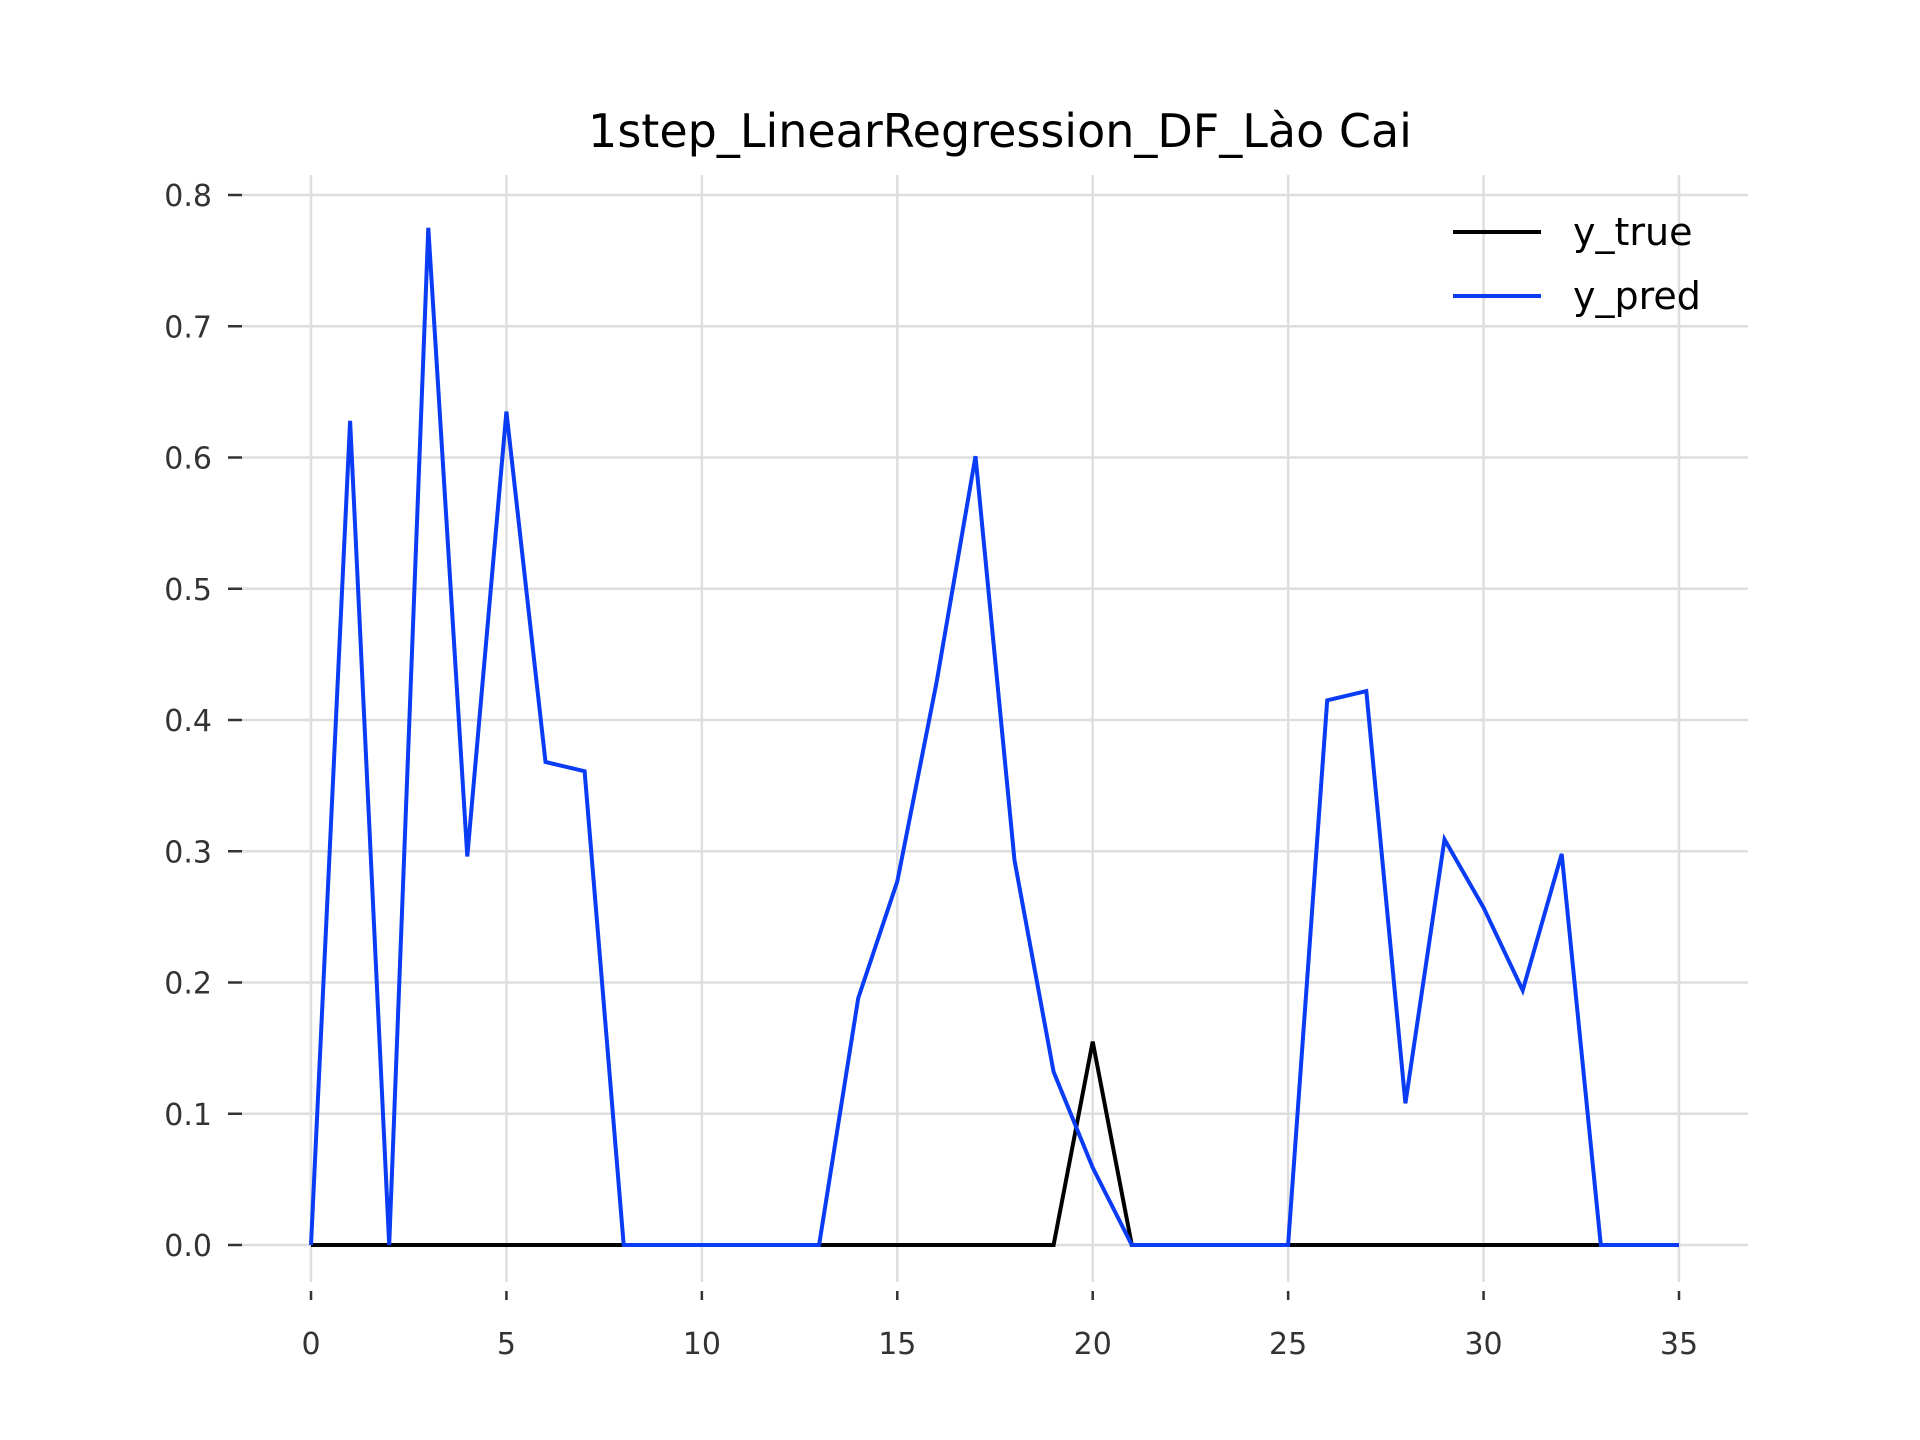 The width and height of the screenshot is (1920, 1440). What do you see at coordinates (506, 1344) in the screenshot?
I see `x-tick-label: 5` at bounding box center [506, 1344].